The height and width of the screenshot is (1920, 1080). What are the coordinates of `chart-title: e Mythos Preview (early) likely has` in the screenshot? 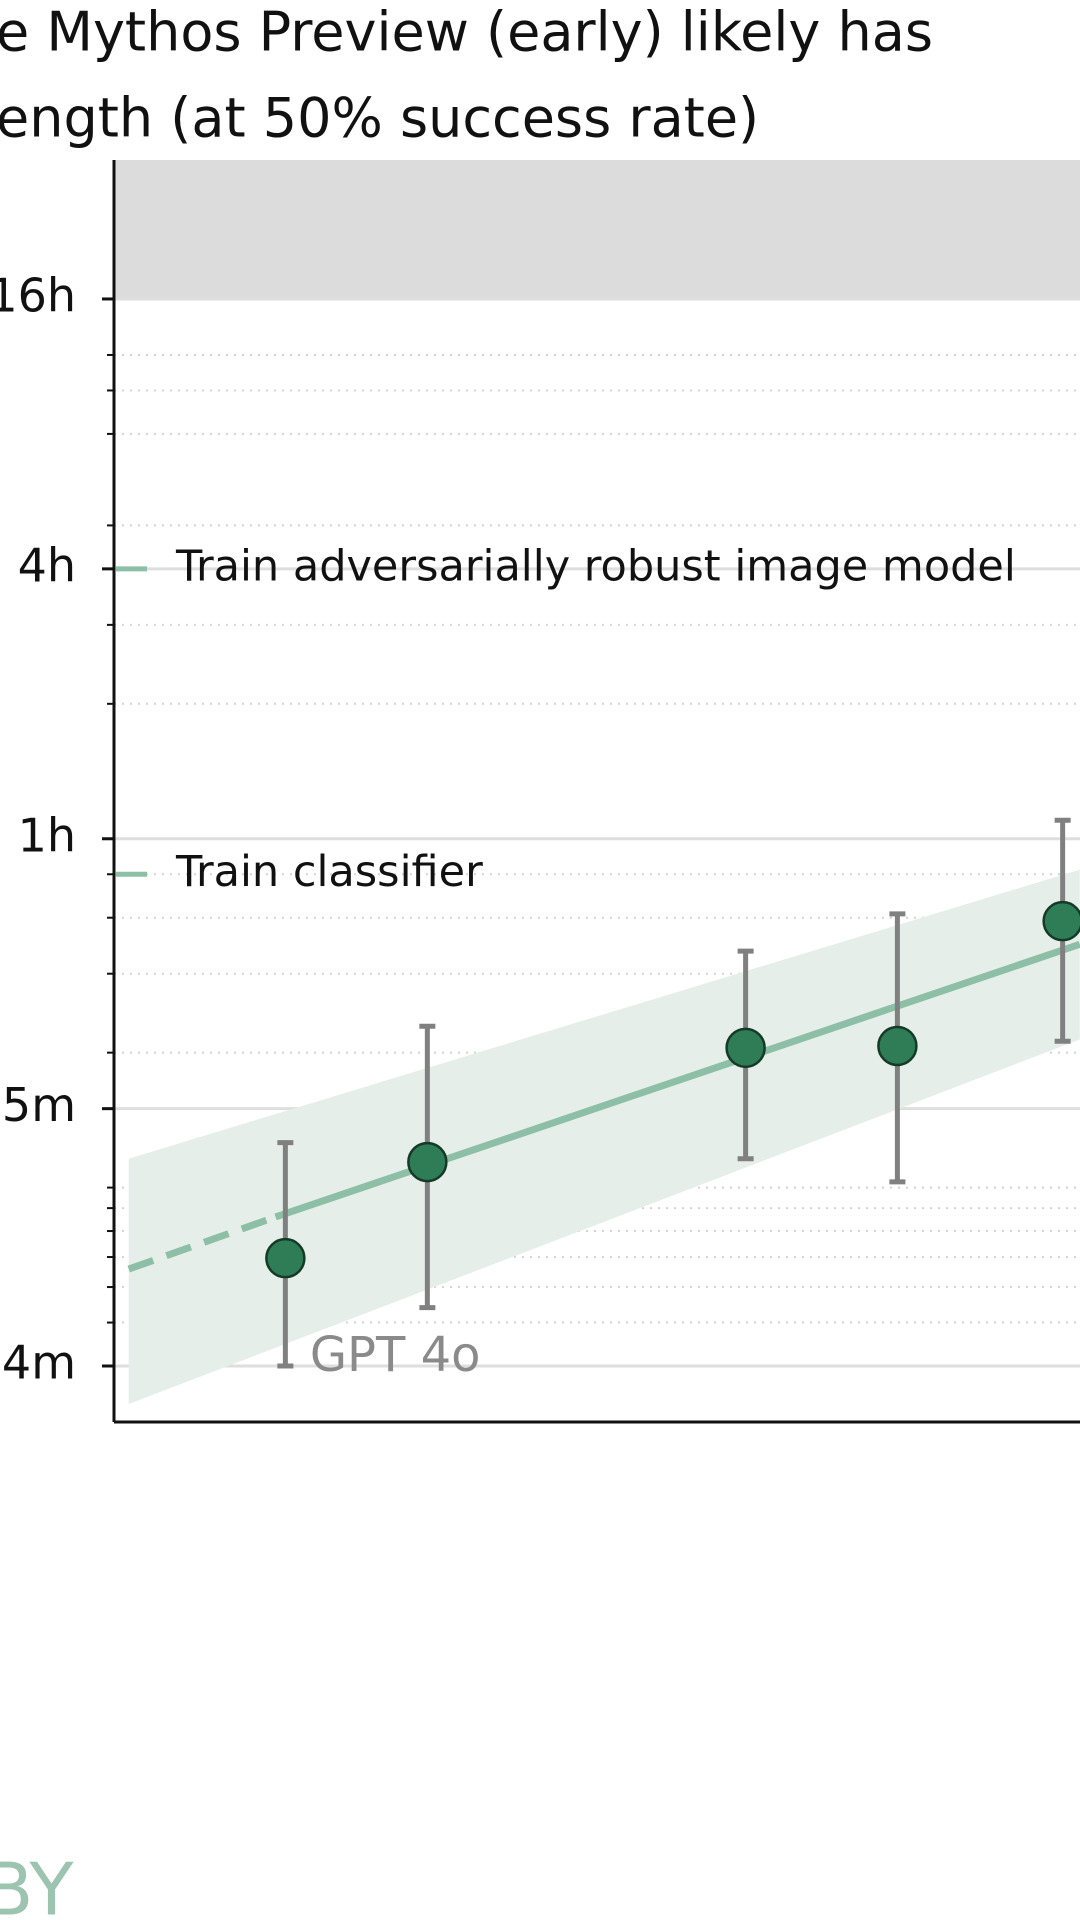 It's located at (466, 32).